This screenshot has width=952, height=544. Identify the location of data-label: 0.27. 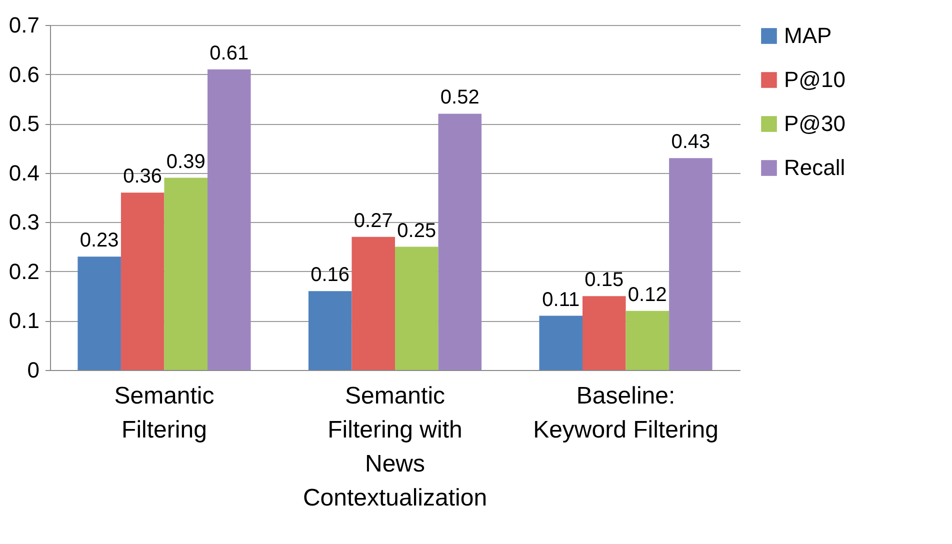
(373, 221).